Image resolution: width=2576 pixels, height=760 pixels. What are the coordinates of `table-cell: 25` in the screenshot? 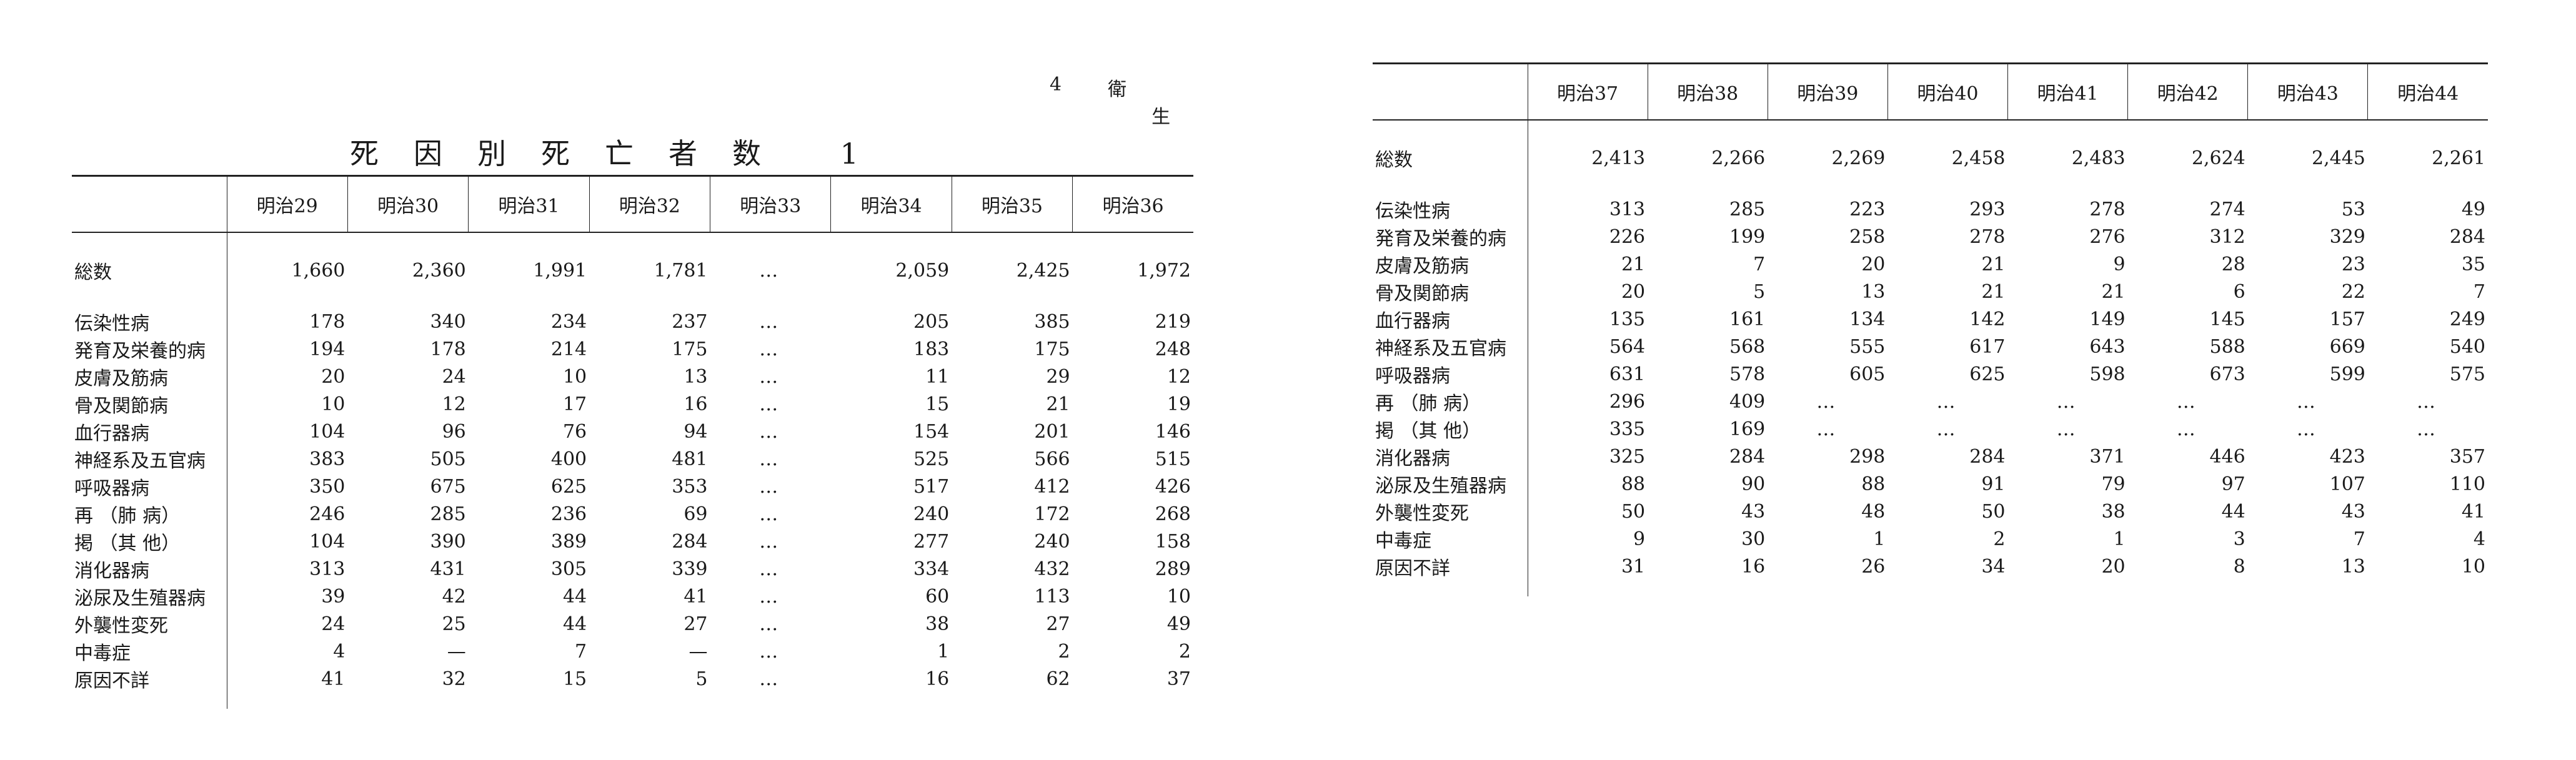 It's located at (454, 624).